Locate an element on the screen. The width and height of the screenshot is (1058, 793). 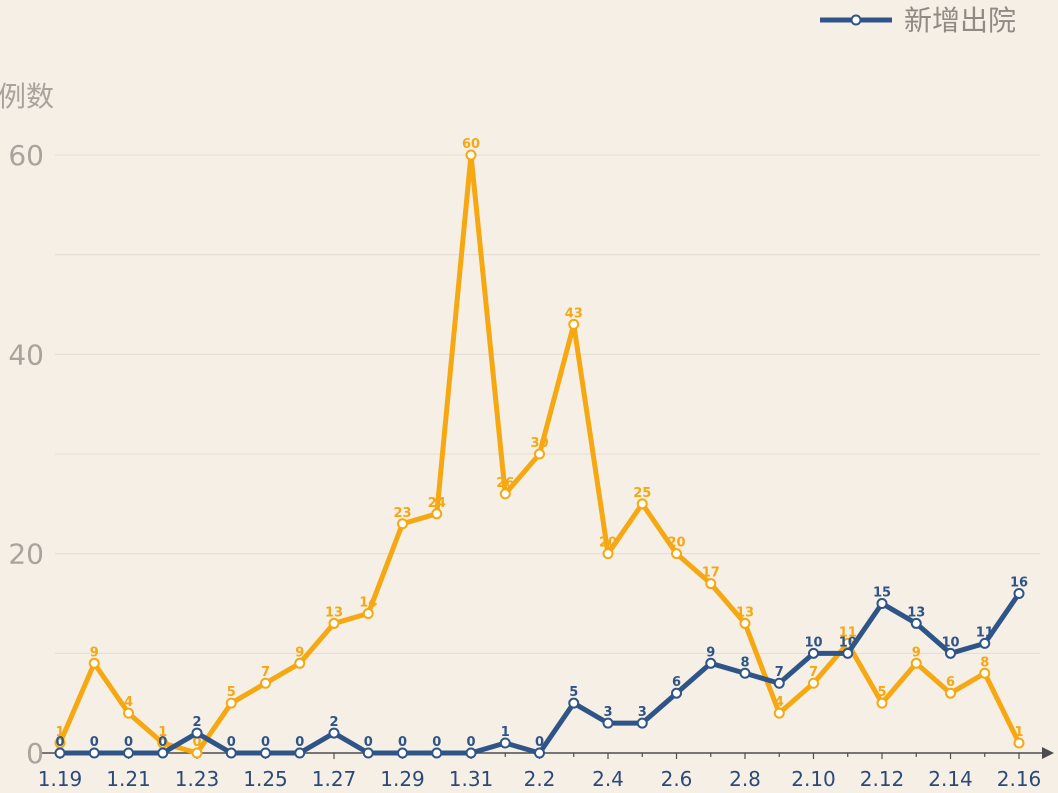
data-label: 60 is located at coordinates (471, 144).